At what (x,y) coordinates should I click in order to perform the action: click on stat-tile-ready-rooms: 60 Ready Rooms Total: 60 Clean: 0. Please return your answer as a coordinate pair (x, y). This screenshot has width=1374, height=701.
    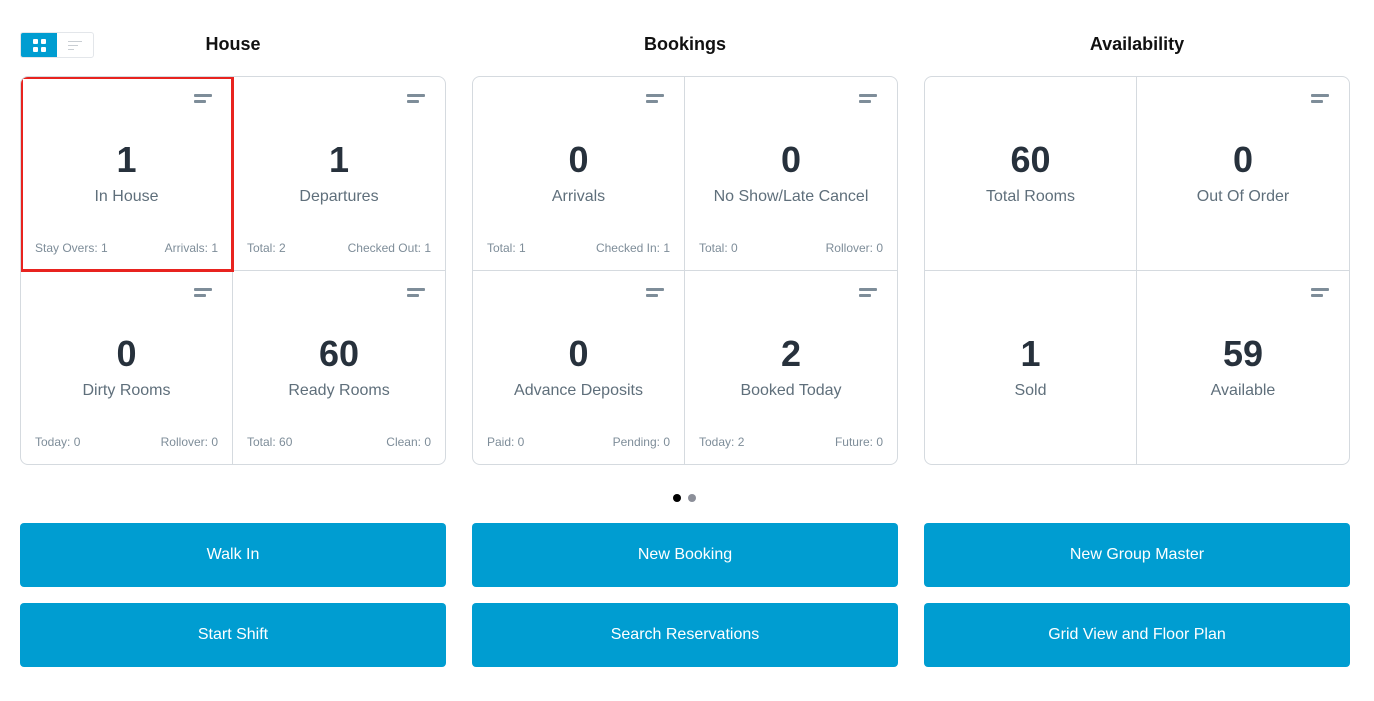
    Looking at the image, I should click on (339, 368).